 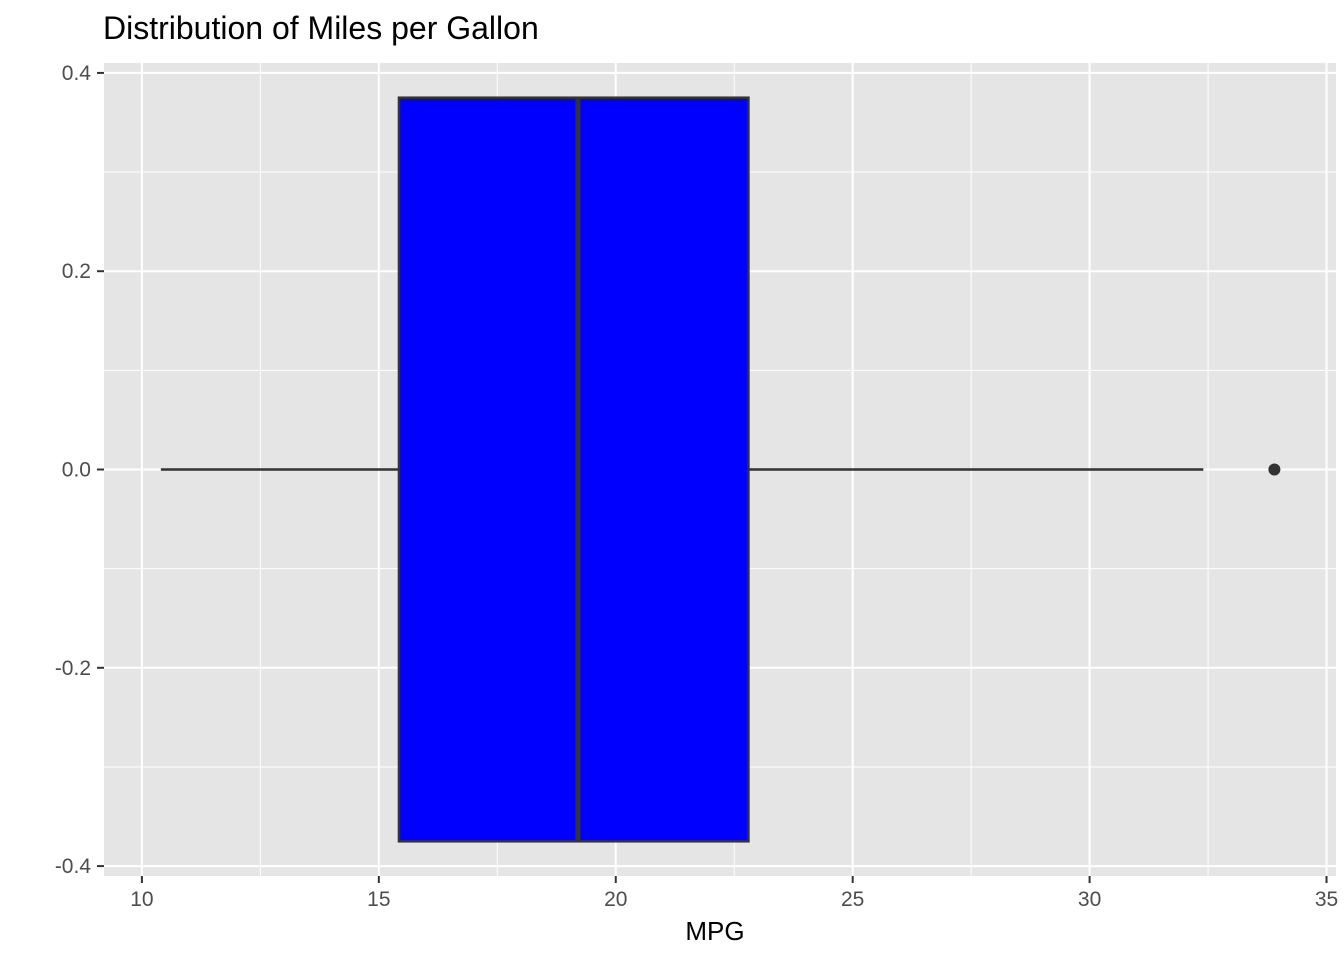 I want to click on outlier-points, so click(x=1274, y=469).